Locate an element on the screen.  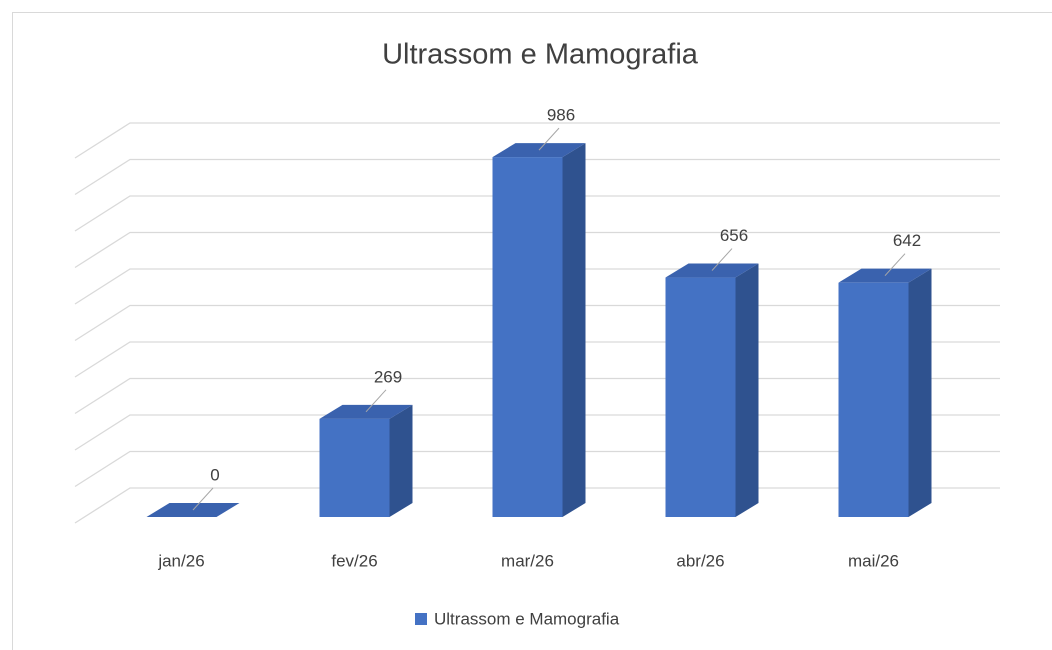
data-label: 269 is located at coordinates (388, 376).